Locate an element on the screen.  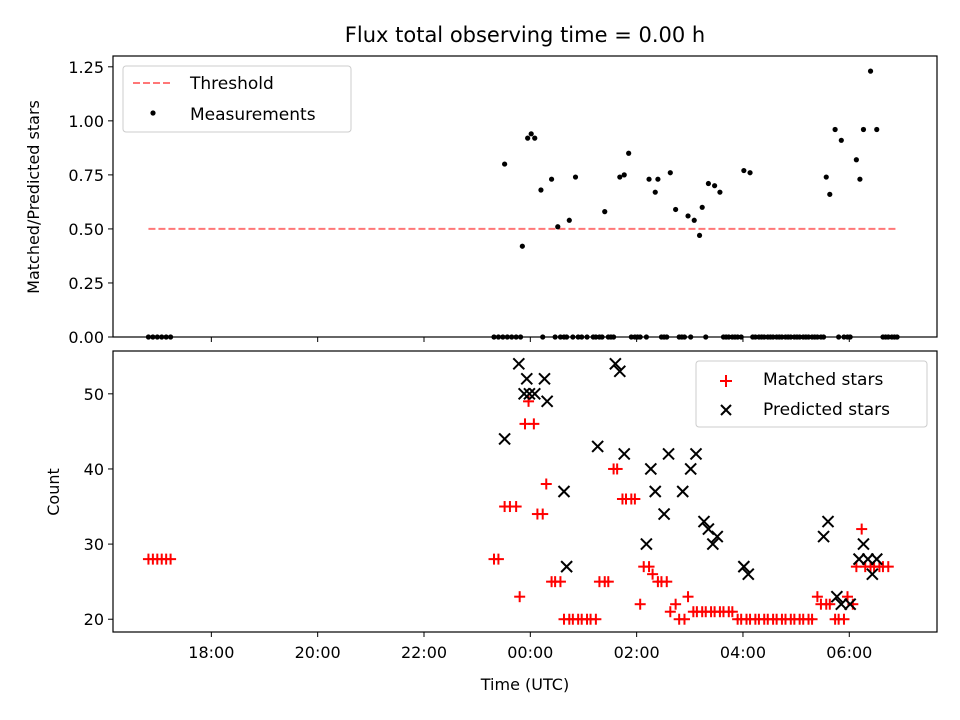
bottom-legend-box is located at coordinates (811, 394).